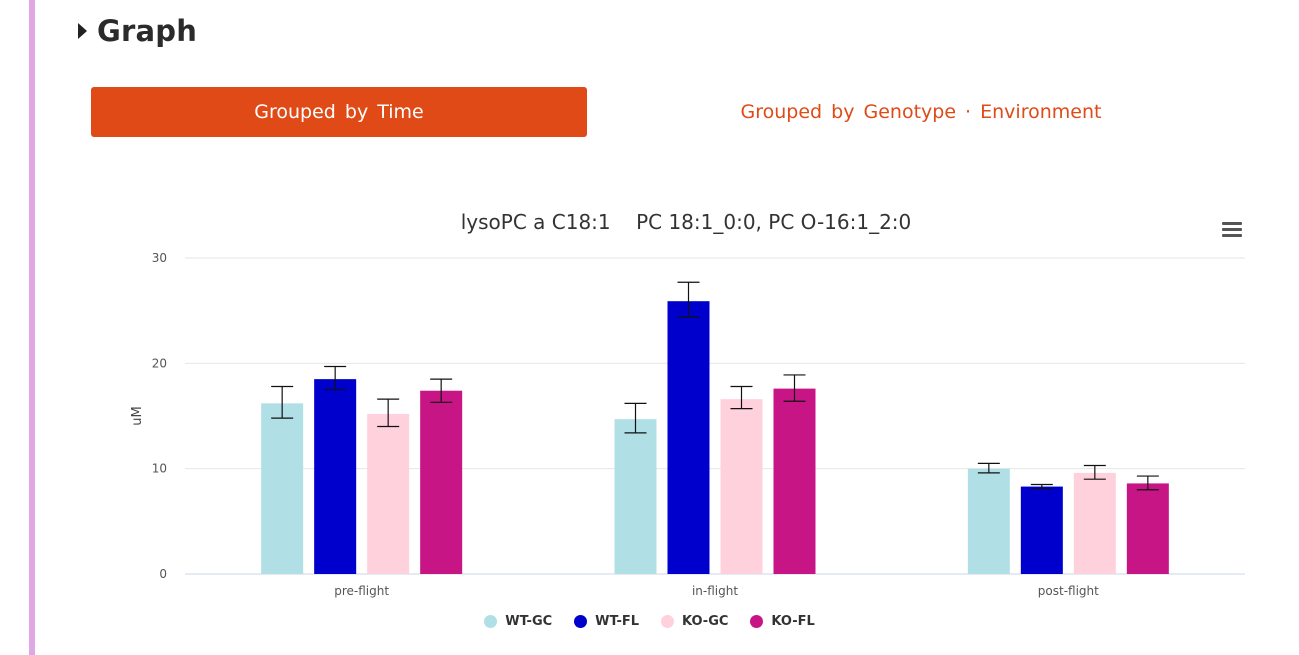 Image resolution: width=1299 pixels, height=655 pixels. I want to click on tab-grouped-by-genotype-environment: Grouped by Genotype · Environment, so click(921, 112).